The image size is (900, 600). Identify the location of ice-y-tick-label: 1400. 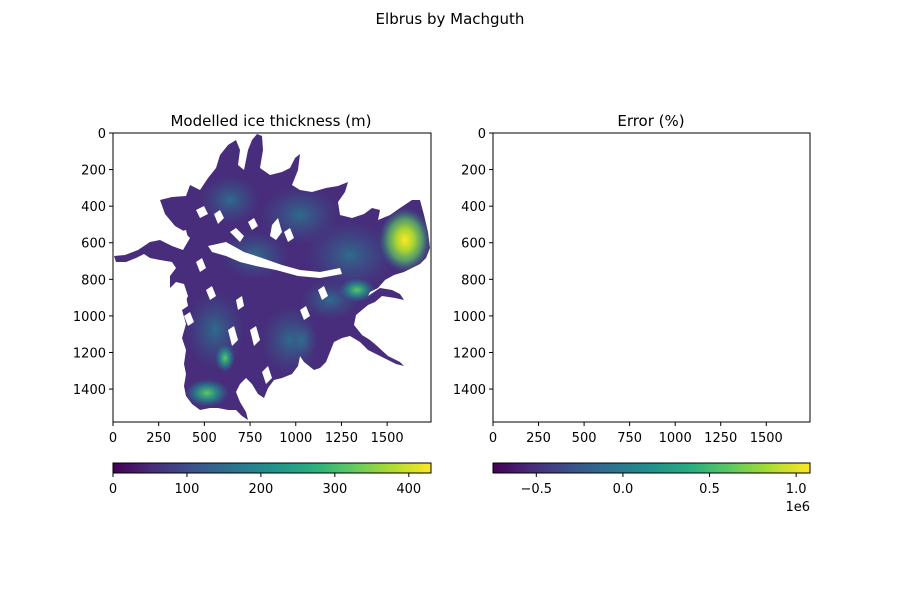
(89, 390).